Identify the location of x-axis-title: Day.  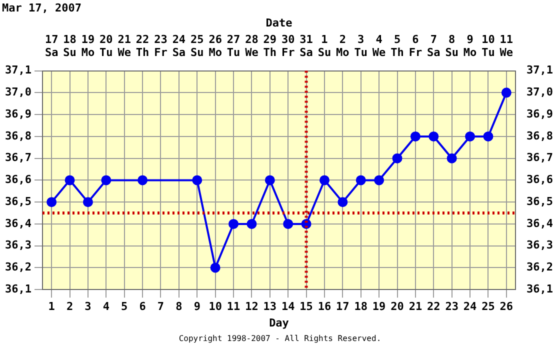
(279, 323).